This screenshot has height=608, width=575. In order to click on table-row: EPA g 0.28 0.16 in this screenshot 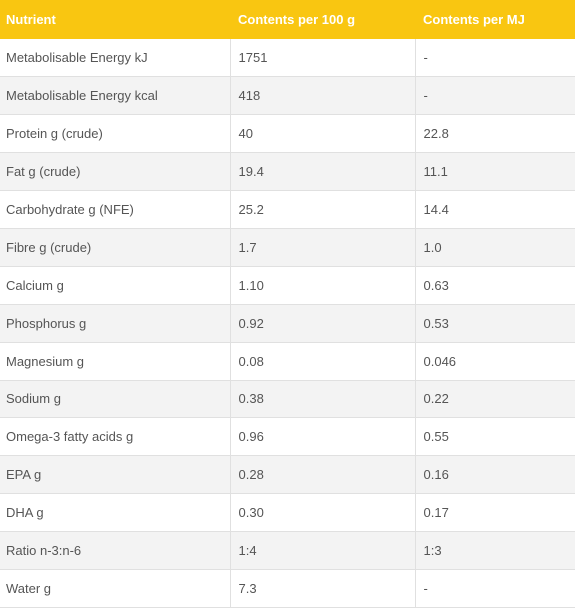, I will do `click(287, 475)`.